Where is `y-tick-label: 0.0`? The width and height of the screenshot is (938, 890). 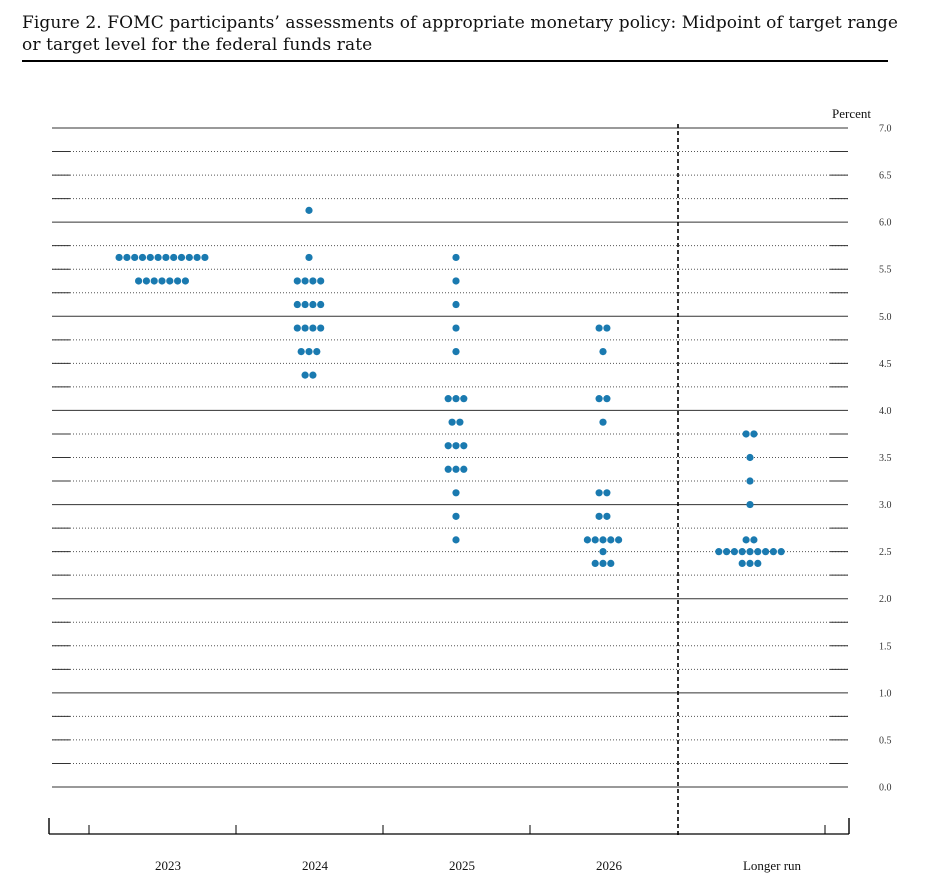 y-tick-label: 0.0 is located at coordinates (885, 788).